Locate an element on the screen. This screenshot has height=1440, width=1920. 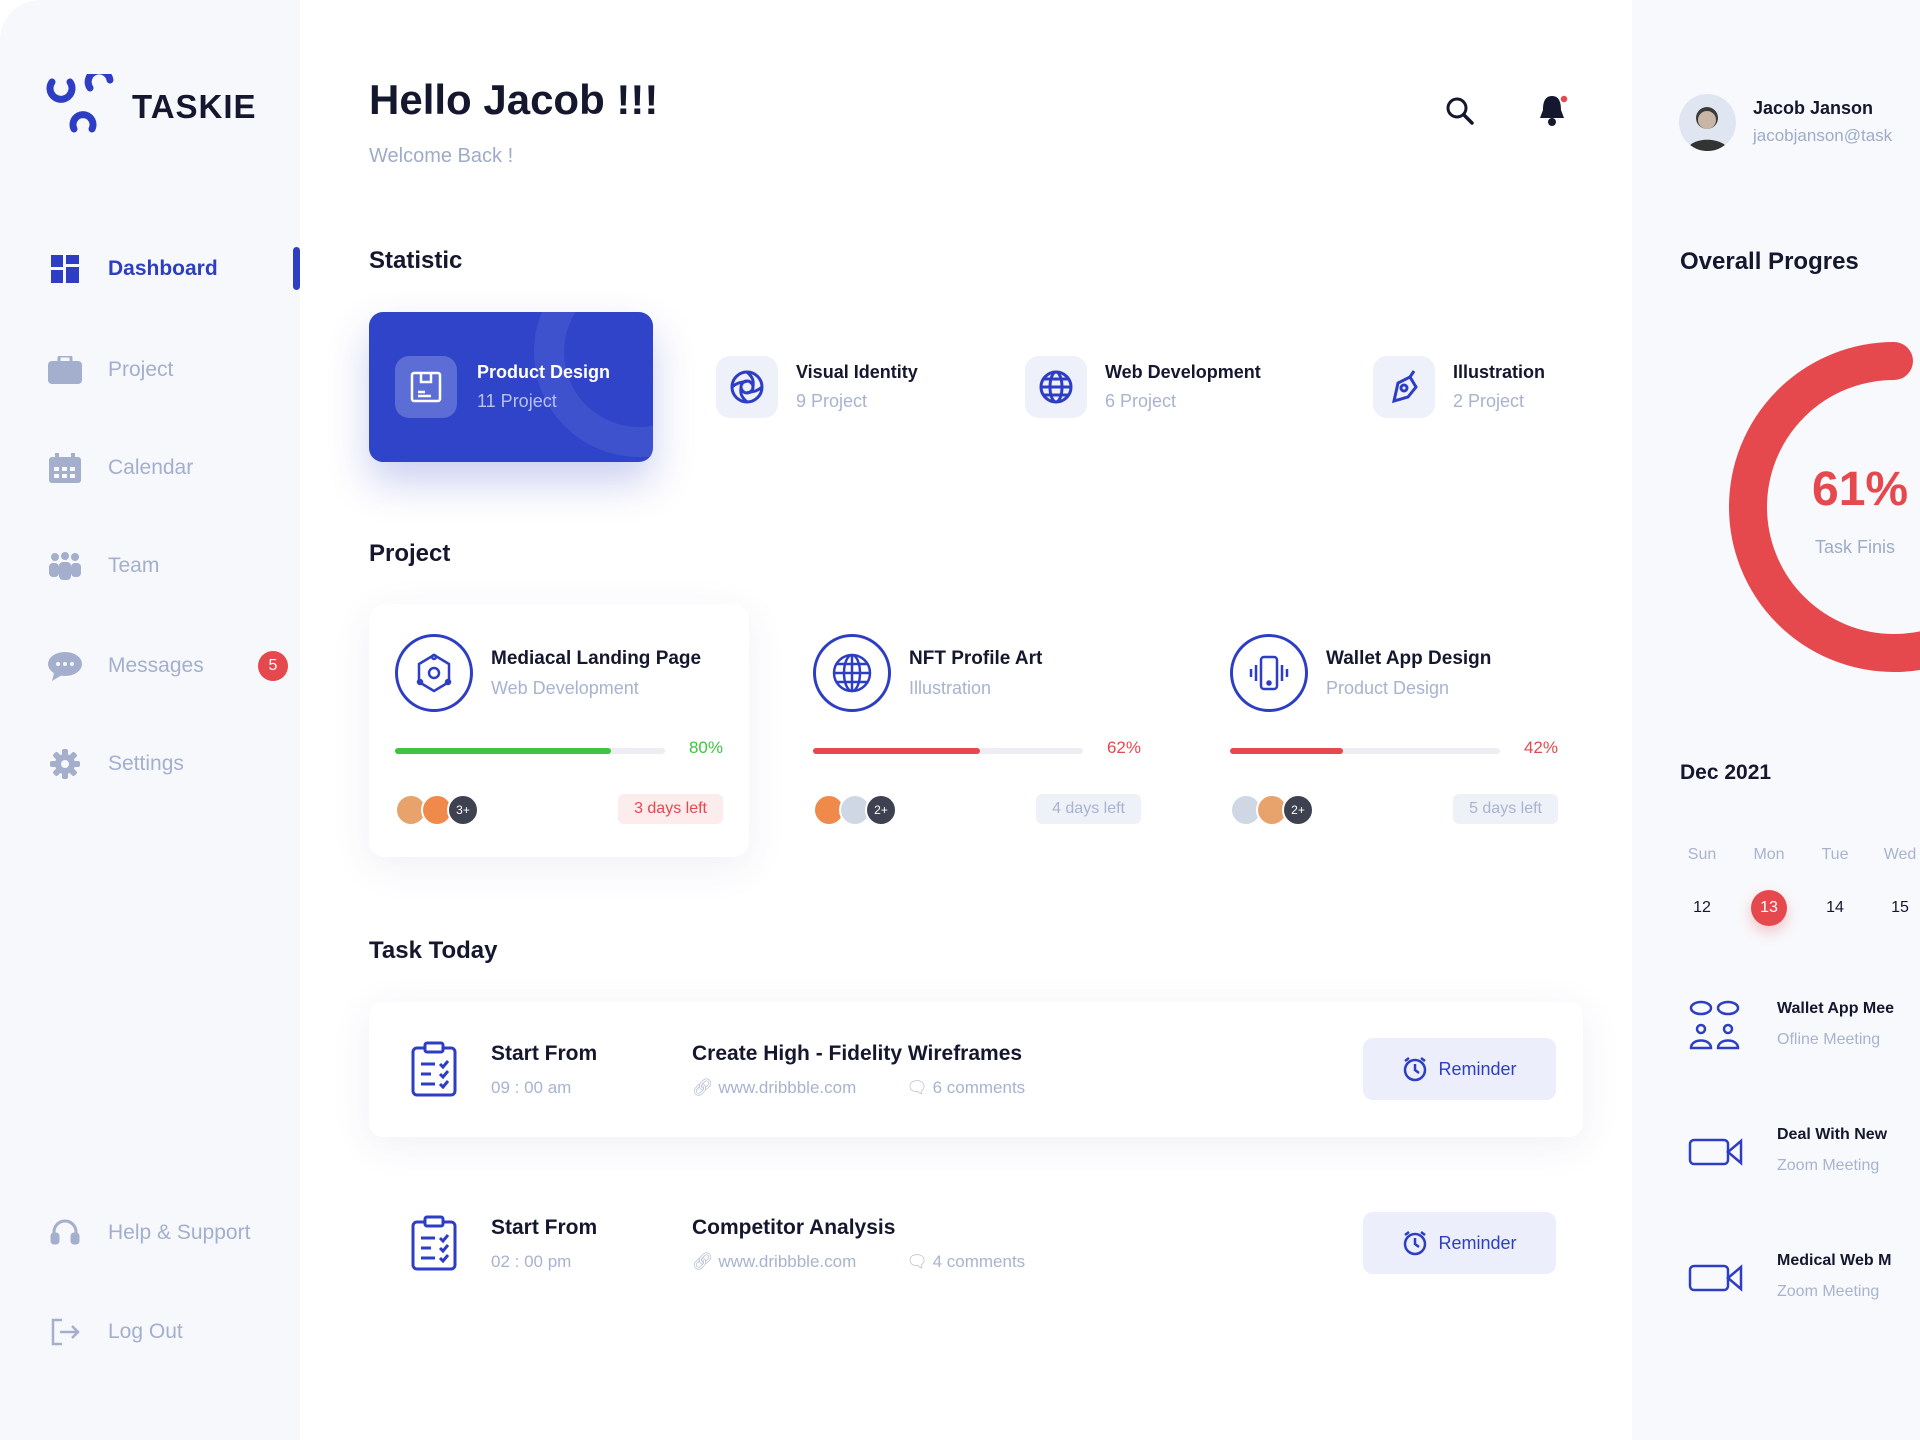
project-category: Web Development is located at coordinates (565, 688).